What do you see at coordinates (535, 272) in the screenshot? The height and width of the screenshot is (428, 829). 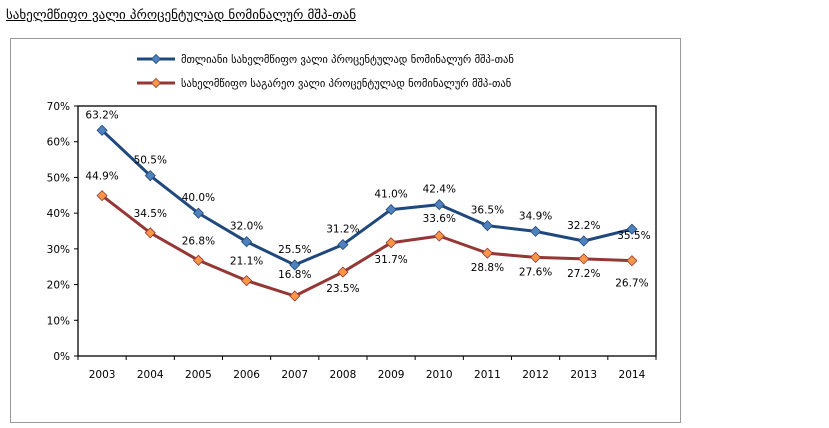 I see `data-label: 27.6%` at bounding box center [535, 272].